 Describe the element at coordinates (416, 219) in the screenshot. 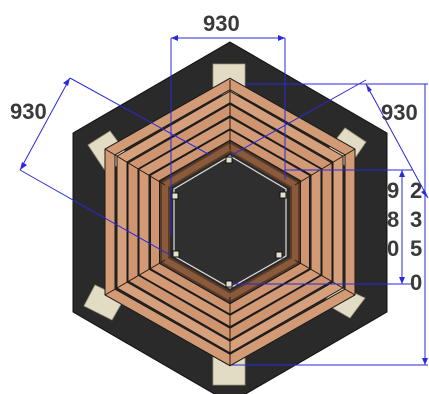

I see `dim-digit-col2-2: 3` at that location.